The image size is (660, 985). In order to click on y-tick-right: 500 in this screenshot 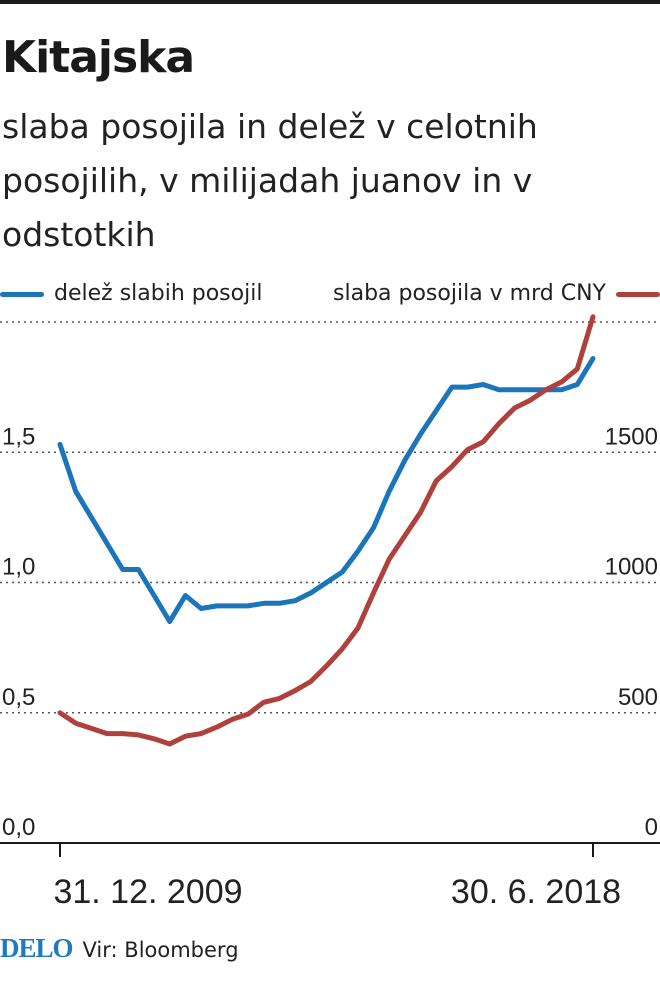, I will do `click(638, 697)`.